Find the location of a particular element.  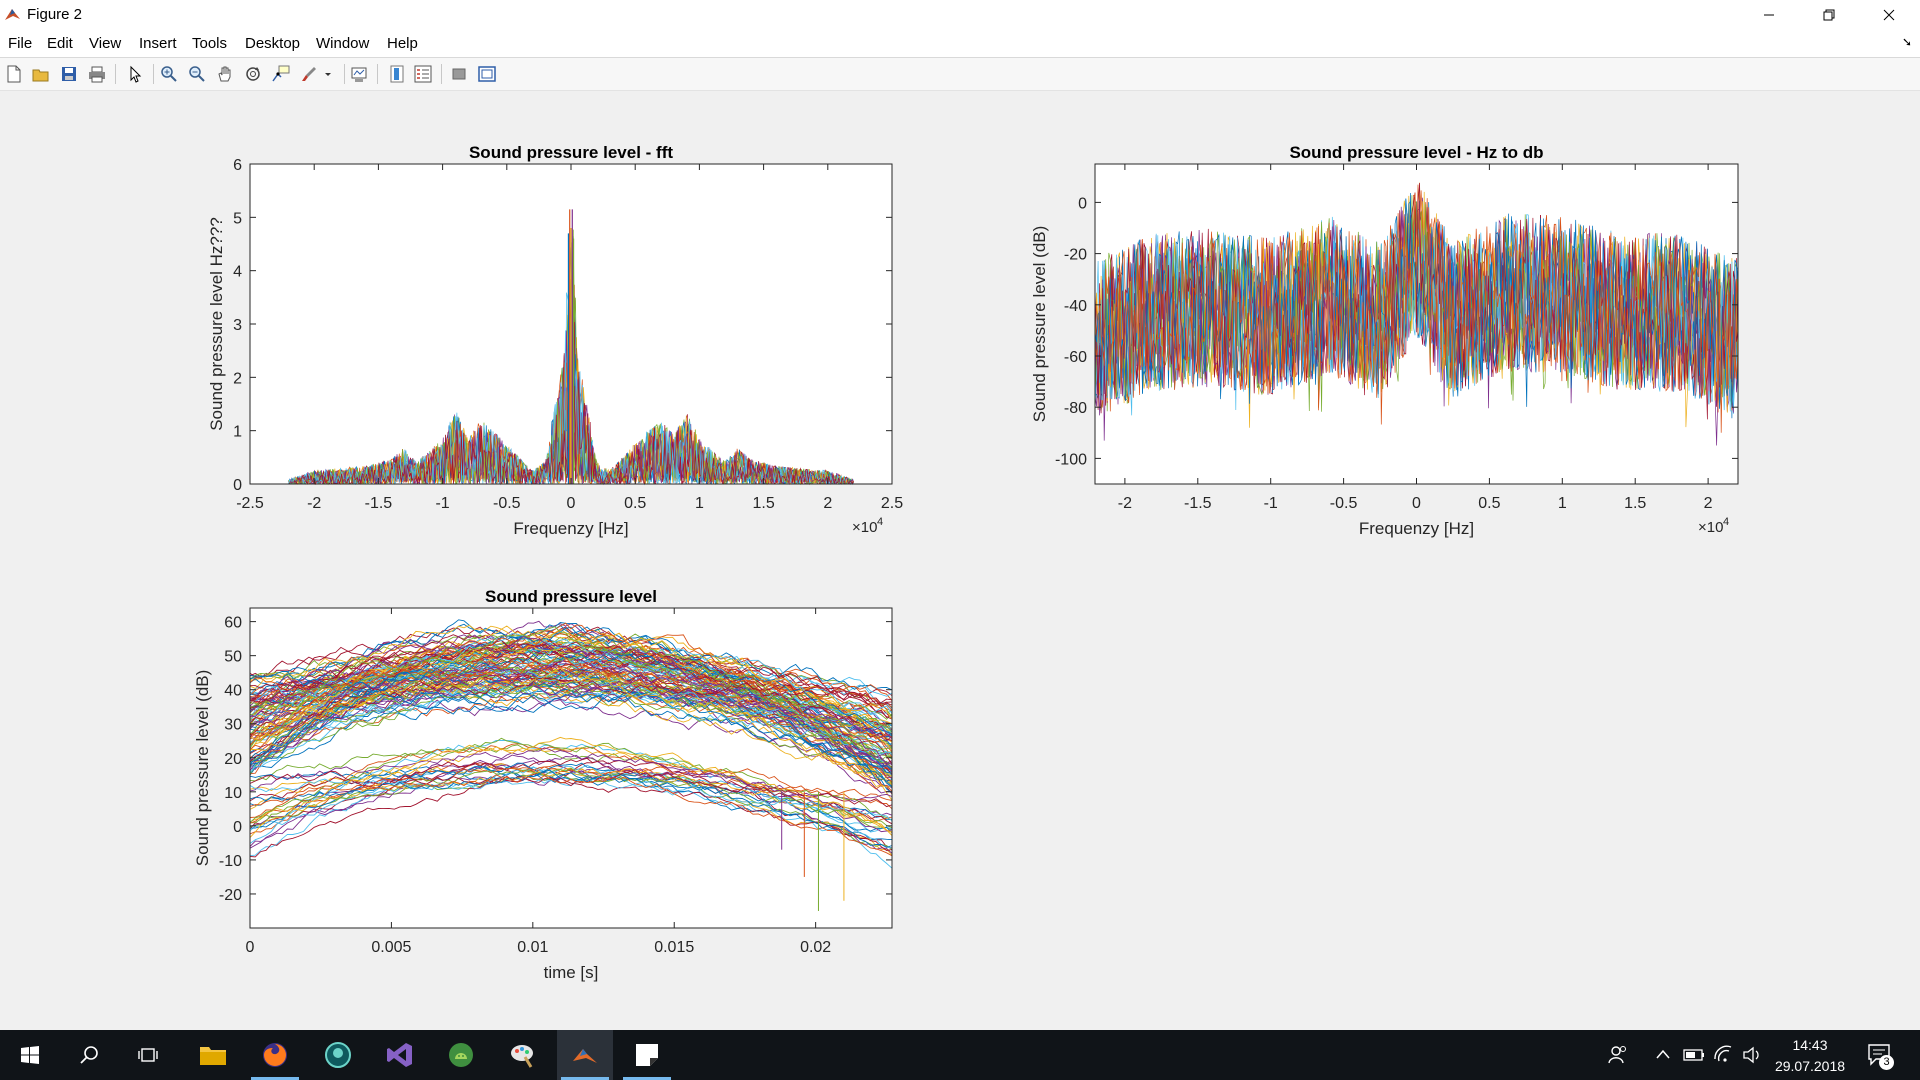

sticky-notes-button is located at coordinates (647, 1055).